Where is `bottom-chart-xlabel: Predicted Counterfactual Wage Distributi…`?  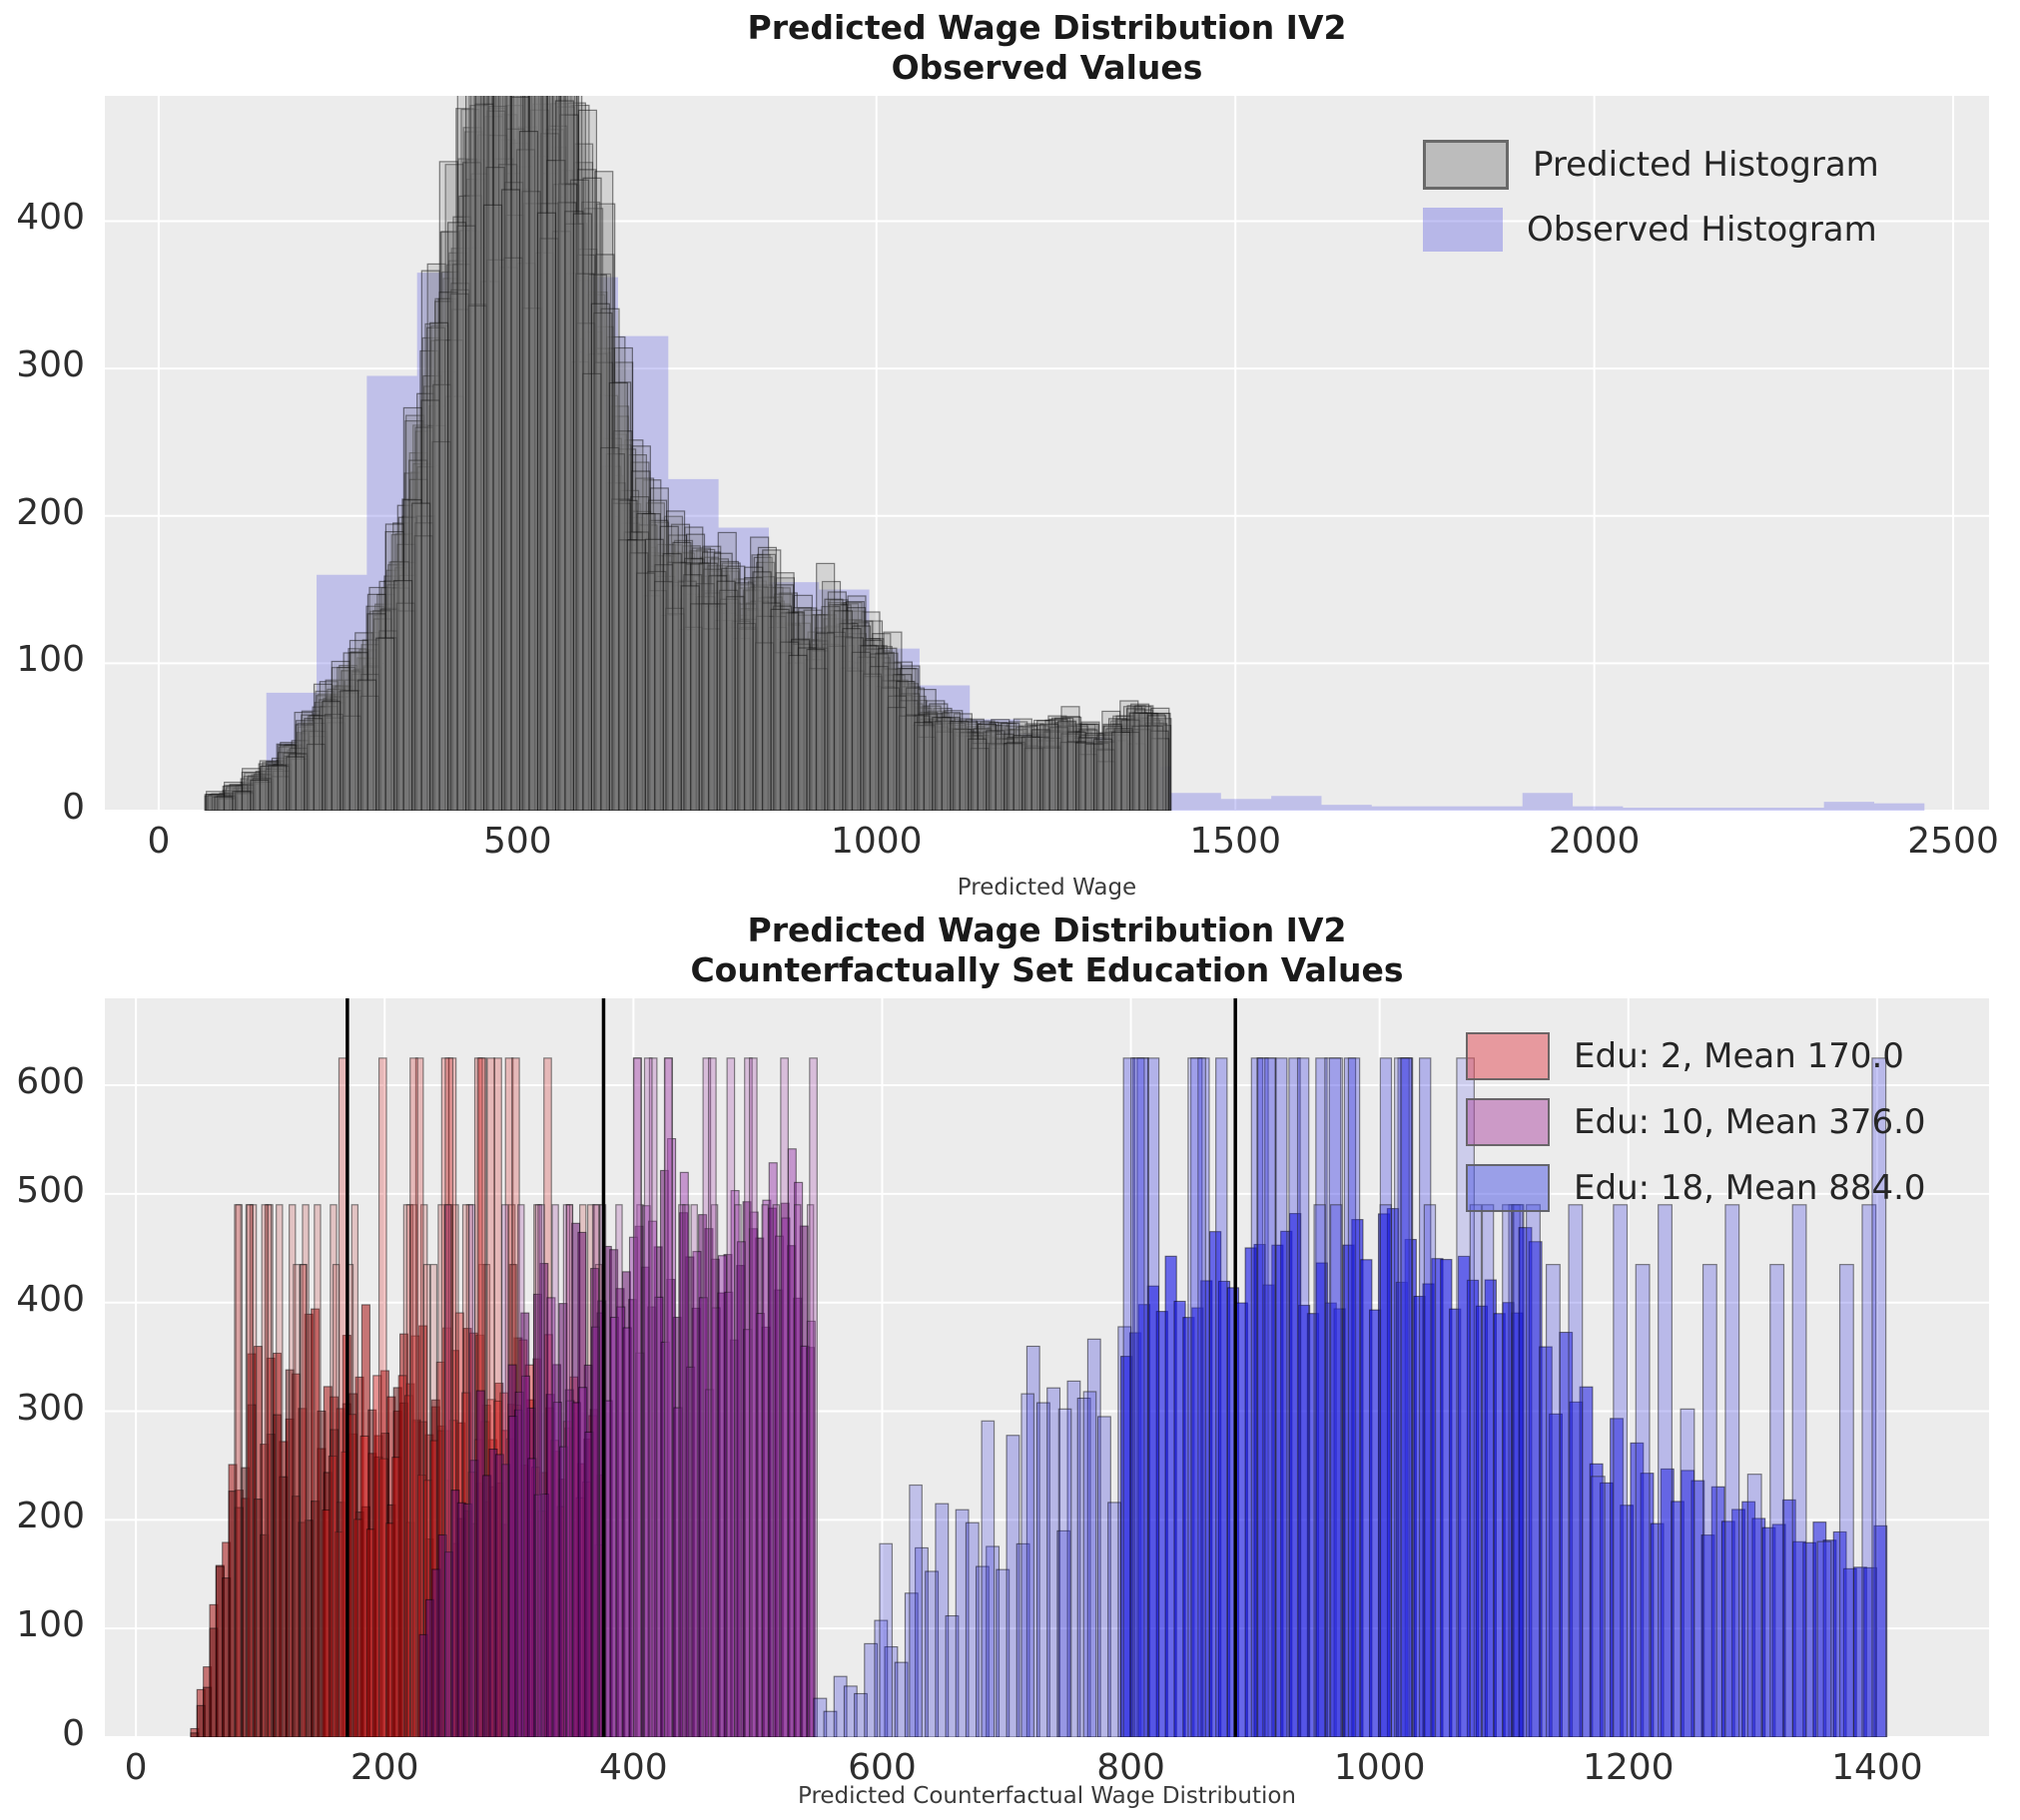 bottom-chart-xlabel: Predicted Counterfactual Wage Distributi… is located at coordinates (1047, 1796).